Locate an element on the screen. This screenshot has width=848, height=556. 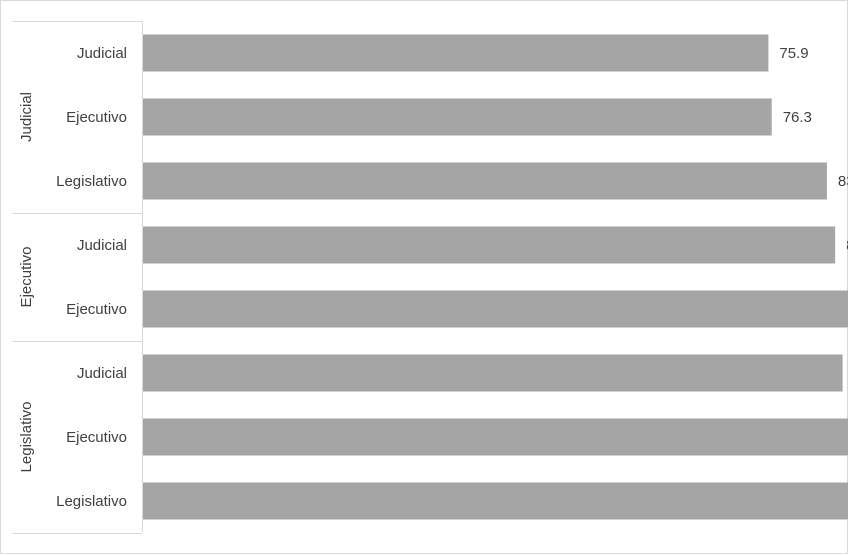
axes is located at coordinates (77, 277).